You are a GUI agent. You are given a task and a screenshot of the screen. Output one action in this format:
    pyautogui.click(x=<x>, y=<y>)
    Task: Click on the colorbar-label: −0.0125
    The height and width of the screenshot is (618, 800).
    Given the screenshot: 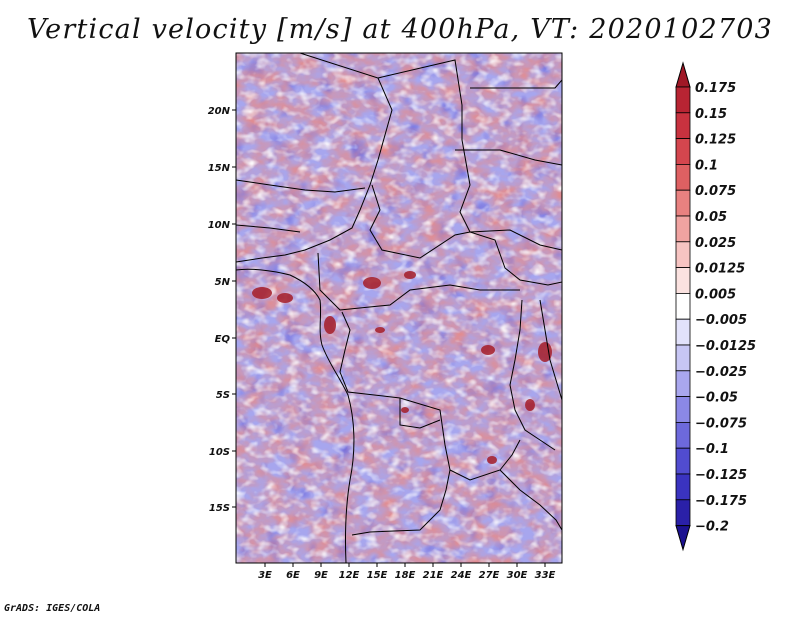 What is the action you would take?
    pyautogui.click(x=725, y=346)
    